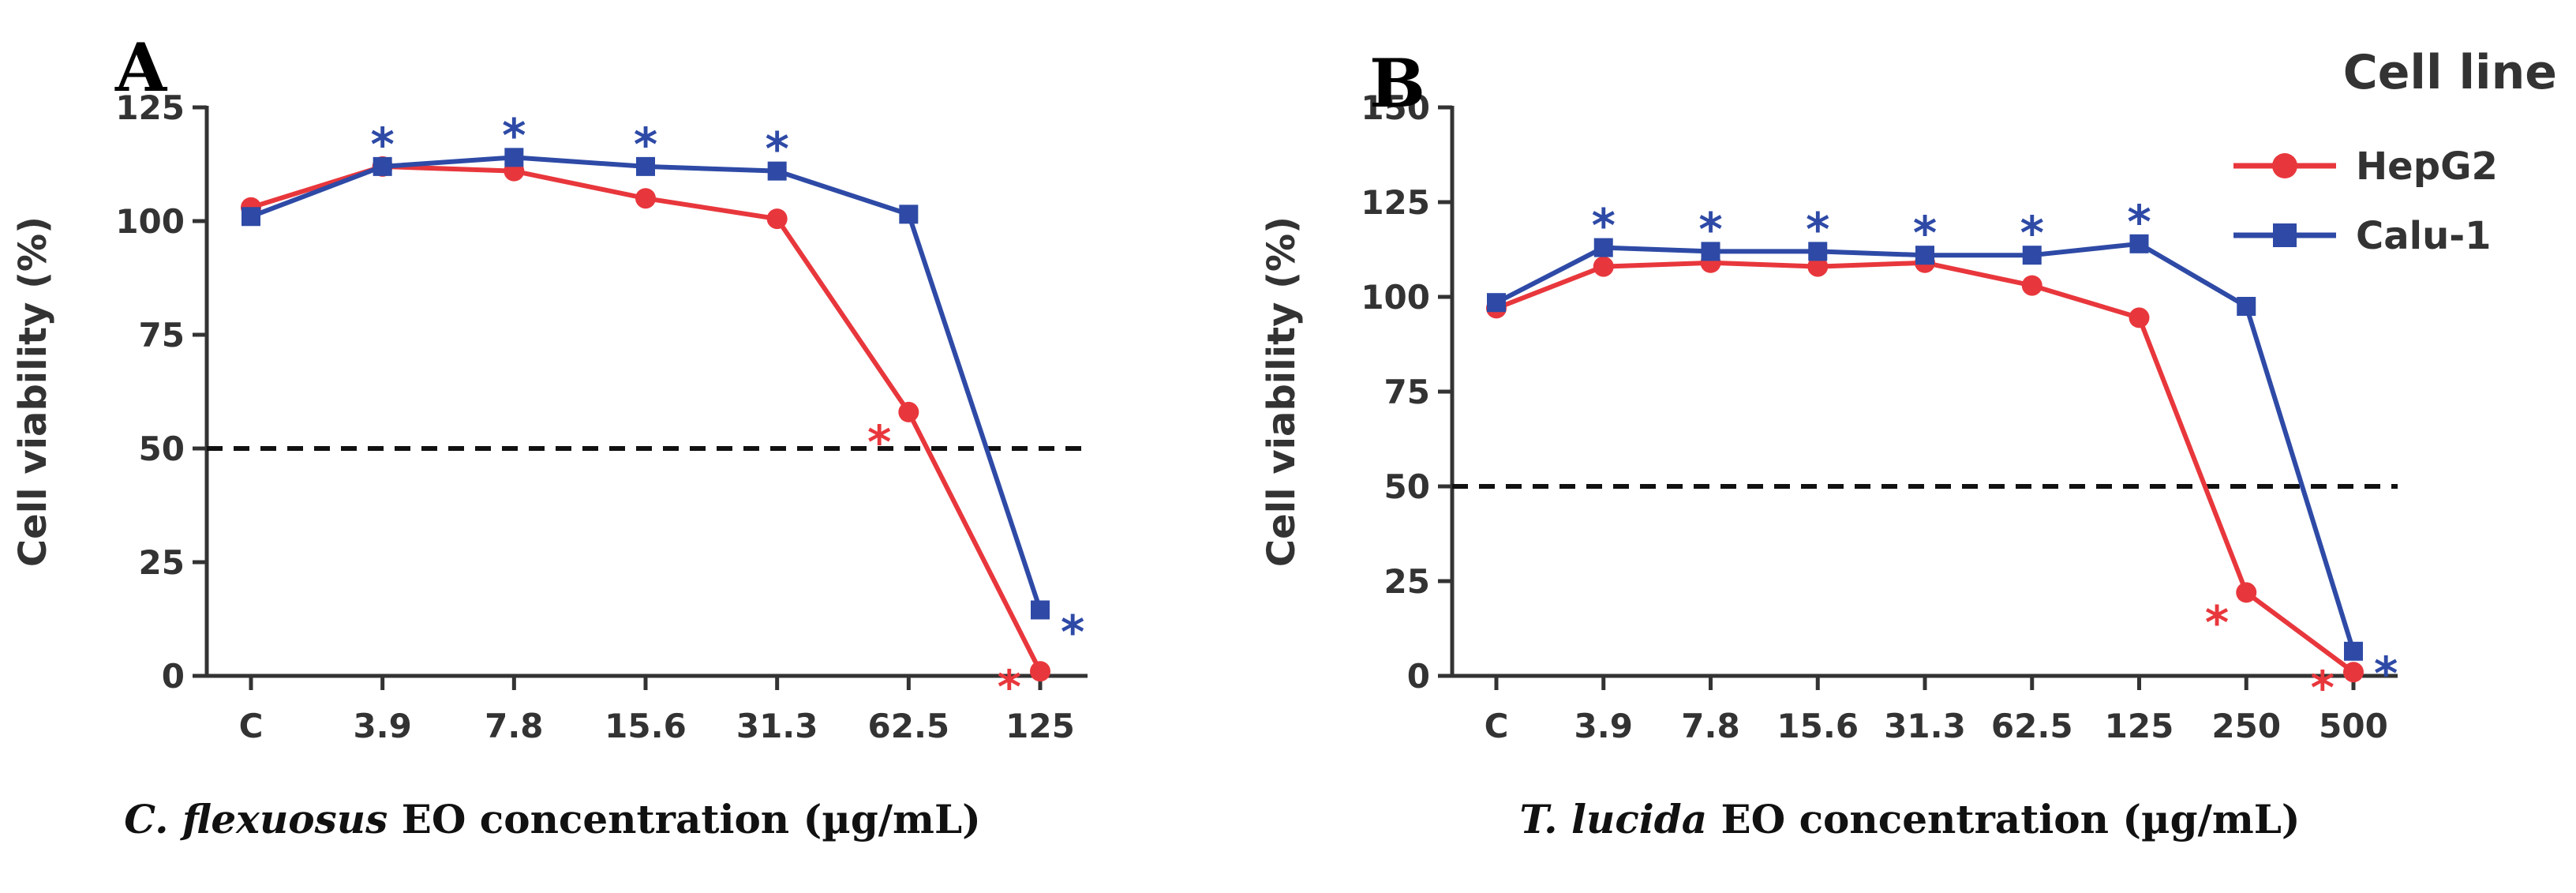  Describe the element at coordinates (1397, 83) in the screenshot. I see `panel-b-letter: B` at that location.